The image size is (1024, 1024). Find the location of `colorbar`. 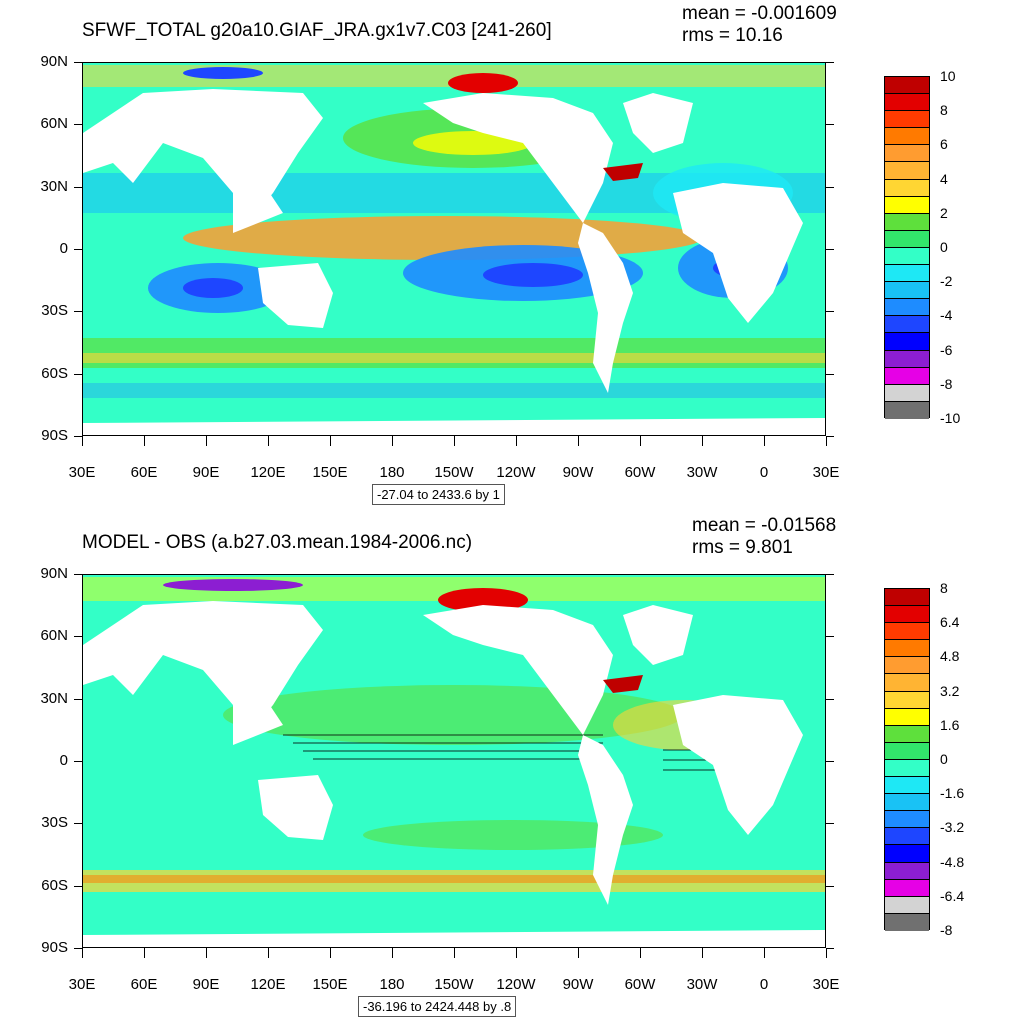

colorbar is located at coordinates (907, 759).